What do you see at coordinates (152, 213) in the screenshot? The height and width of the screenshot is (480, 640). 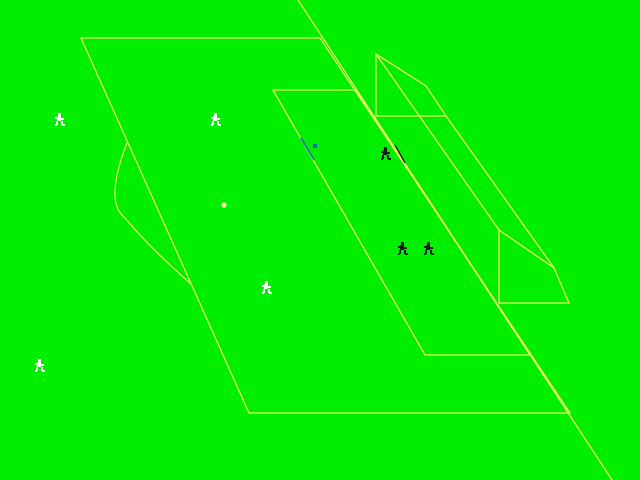 I see `penalty-arc` at bounding box center [152, 213].